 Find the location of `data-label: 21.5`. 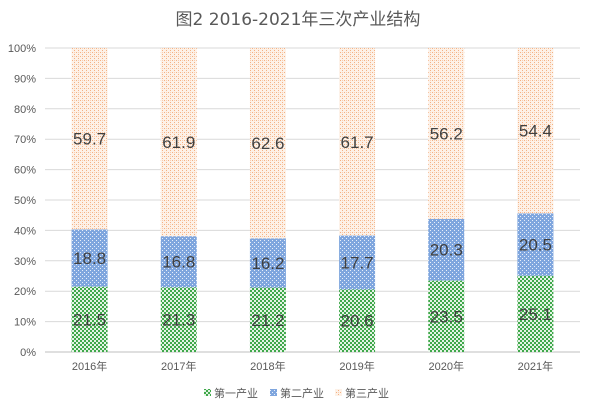

data-label: 21.5 is located at coordinates (89, 319).